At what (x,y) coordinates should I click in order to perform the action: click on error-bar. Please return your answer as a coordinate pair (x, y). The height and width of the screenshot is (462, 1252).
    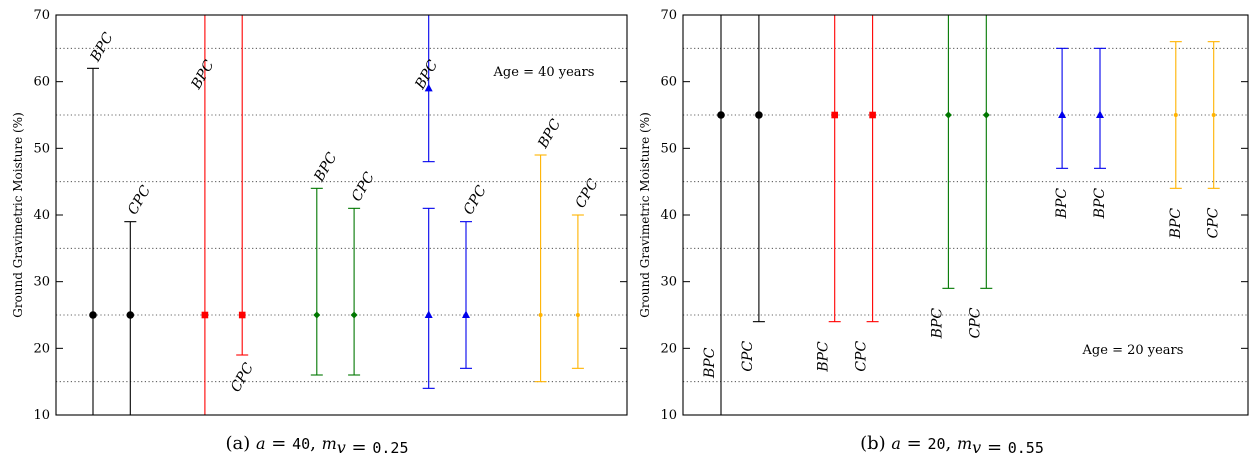
    Looking at the image, I should click on (428, 298).